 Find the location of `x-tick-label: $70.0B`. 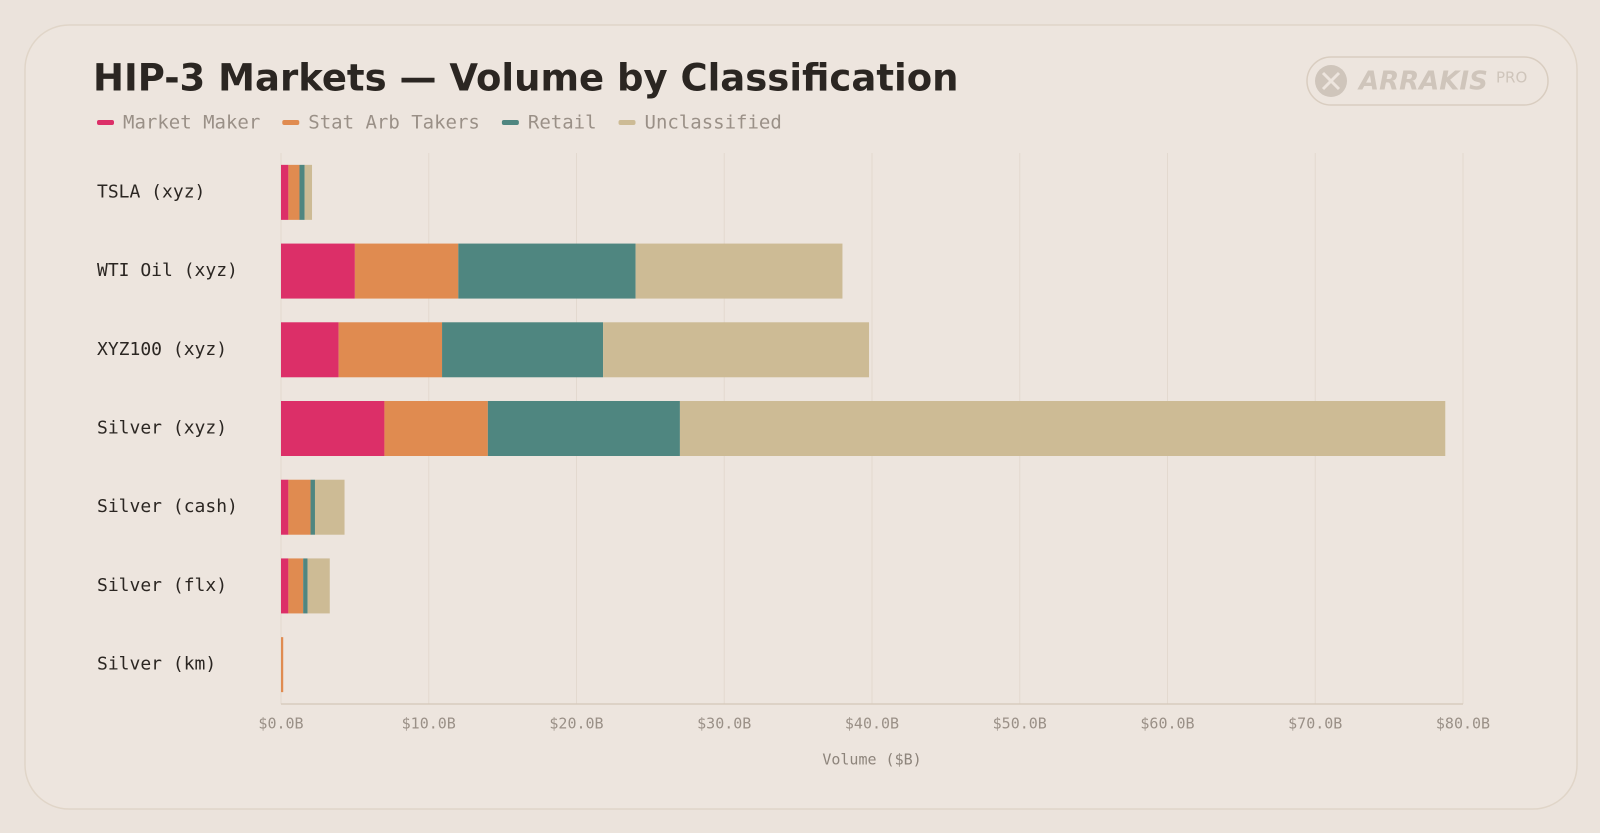

x-tick-label: $70.0B is located at coordinates (1315, 724).